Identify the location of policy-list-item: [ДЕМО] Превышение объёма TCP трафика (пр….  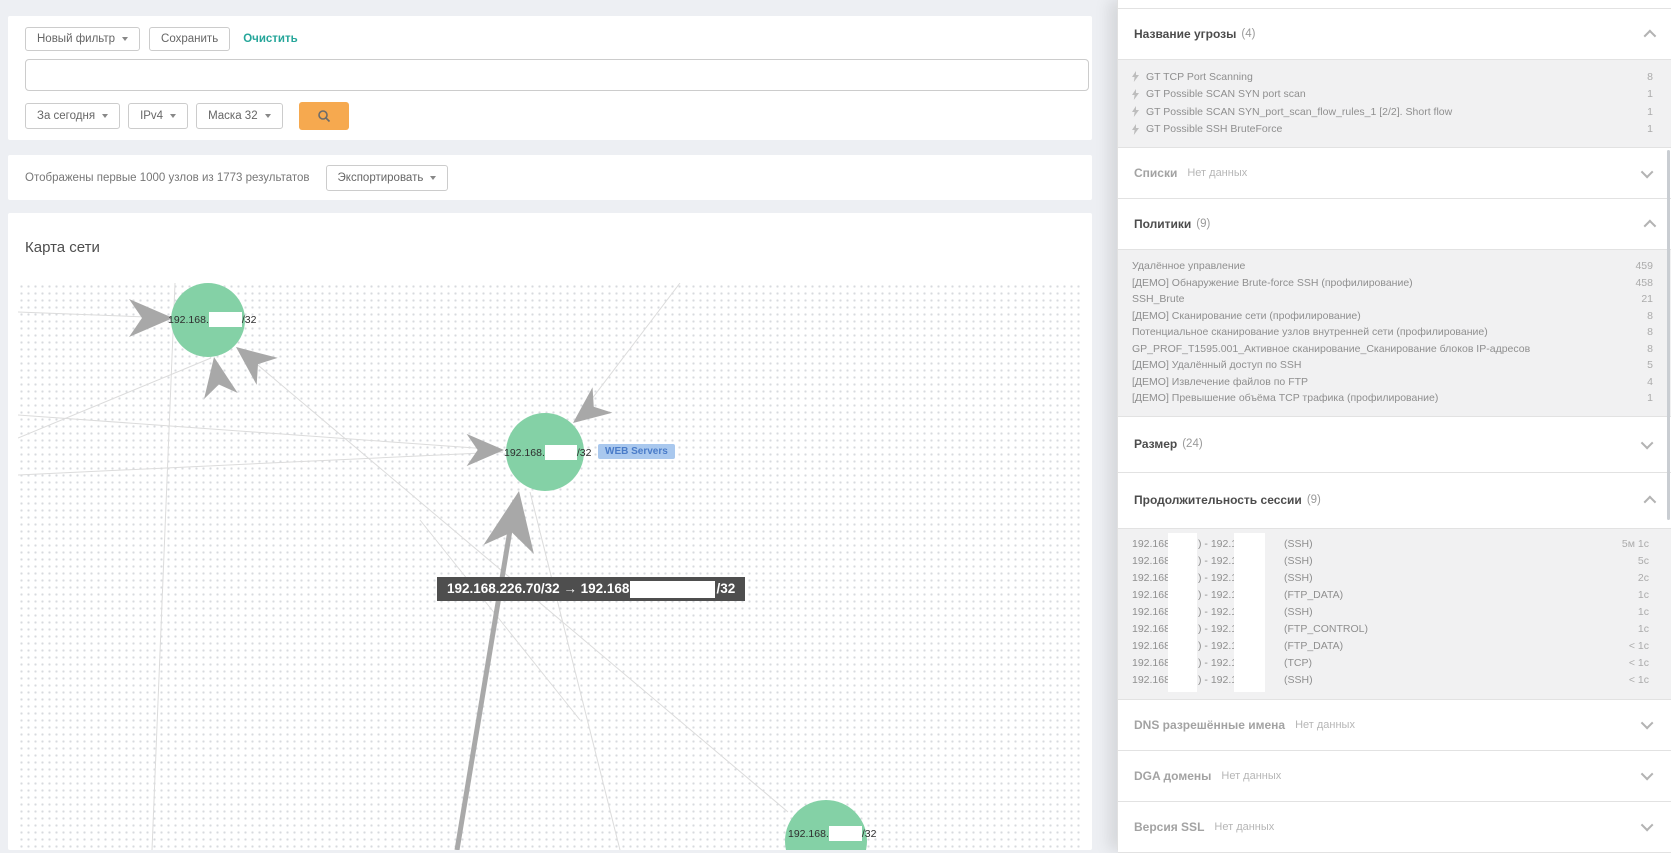
(1392, 398).